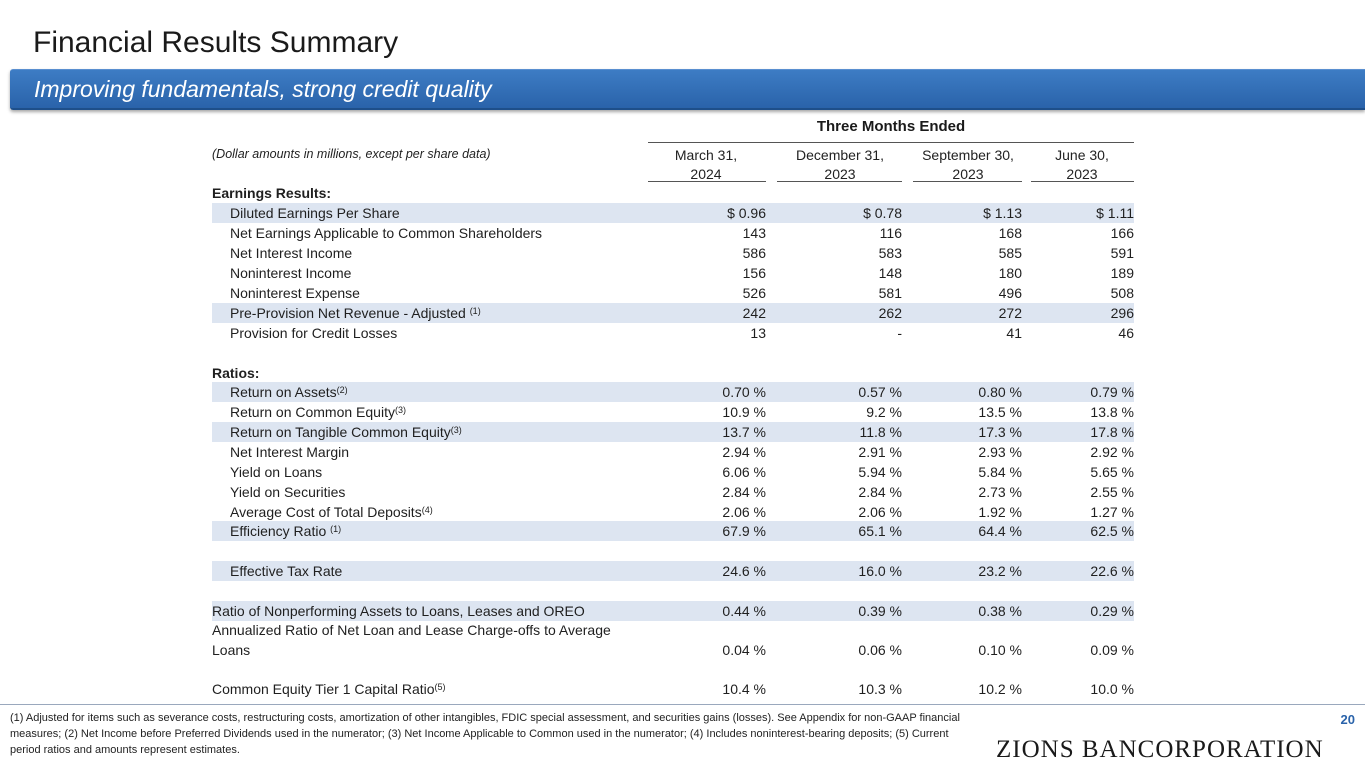  Describe the element at coordinates (1082, 165) in the screenshot. I see `column-header-jun-2023: June 30, 2023` at that location.